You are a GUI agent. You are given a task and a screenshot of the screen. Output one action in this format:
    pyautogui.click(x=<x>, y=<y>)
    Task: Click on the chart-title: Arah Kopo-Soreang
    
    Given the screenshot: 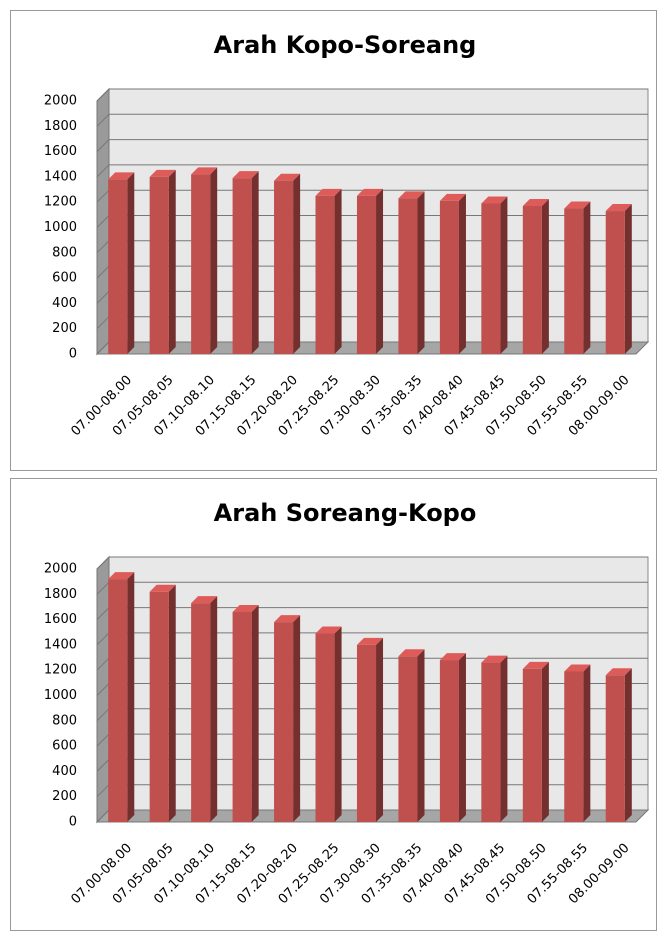 What is the action you would take?
    pyautogui.click(x=345, y=45)
    